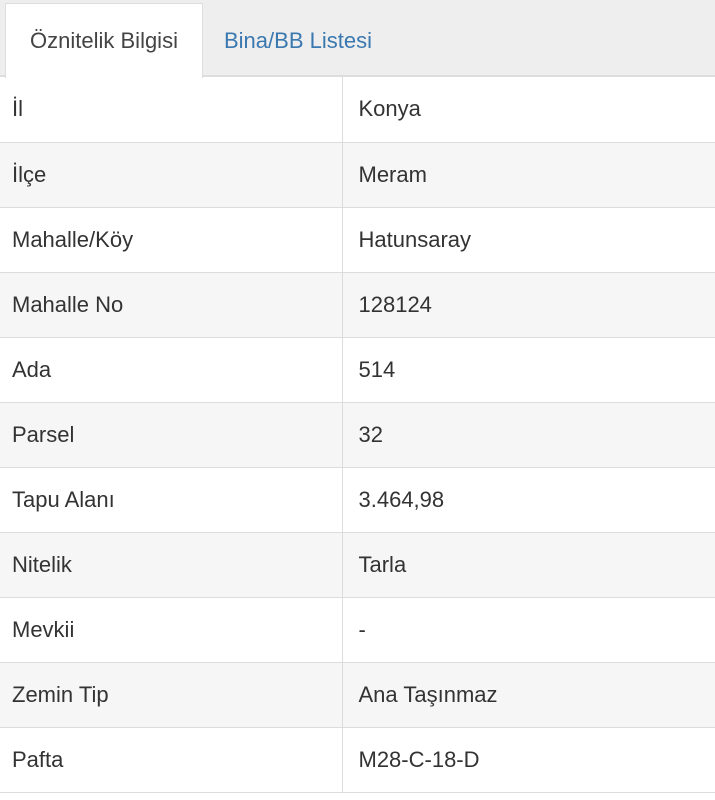  I want to click on row-value: Hatunsaray, so click(528, 240).